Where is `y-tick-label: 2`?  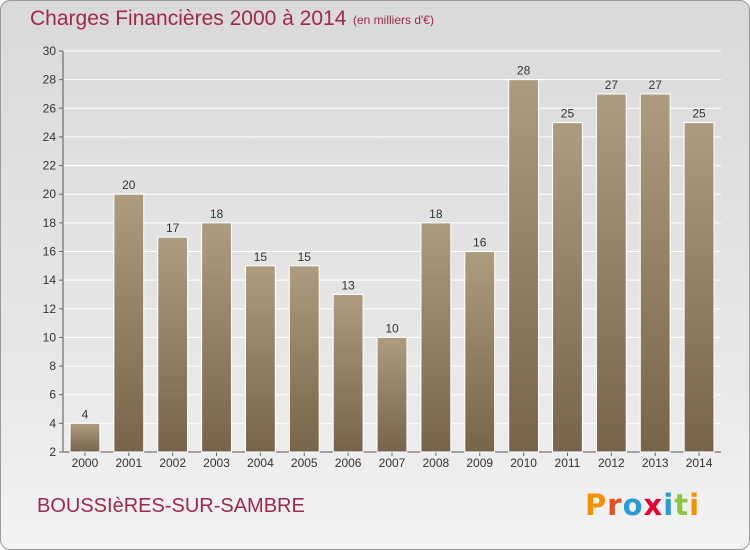 y-tick-label: 2 is located at coordinates (52, 452).